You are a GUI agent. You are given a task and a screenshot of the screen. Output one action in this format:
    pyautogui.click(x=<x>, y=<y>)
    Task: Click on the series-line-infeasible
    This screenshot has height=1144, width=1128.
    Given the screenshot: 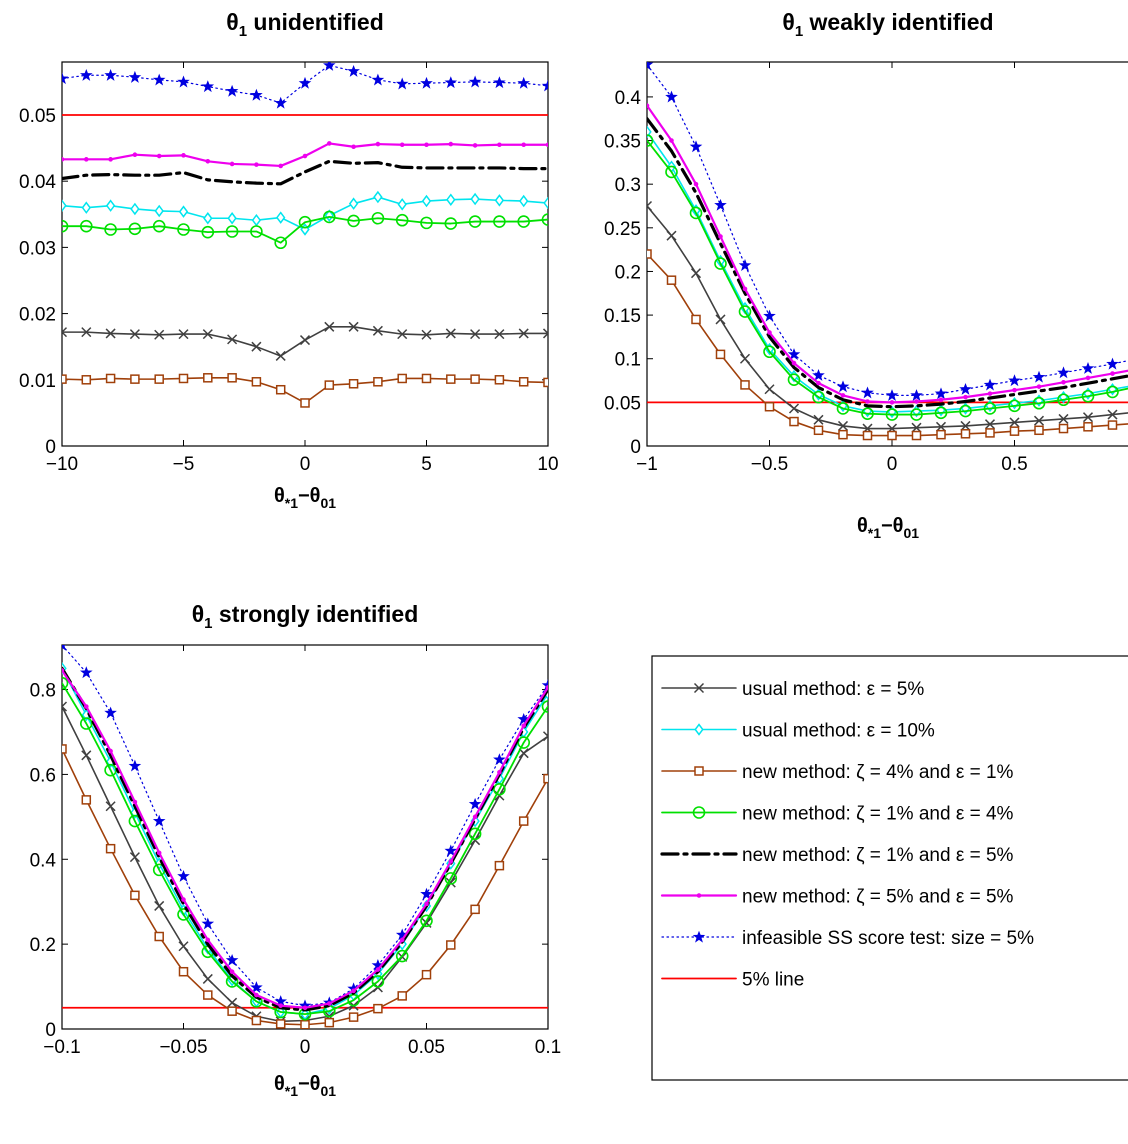 What is the action you would take?
    pyautogui.click(x=305, y=84)
    